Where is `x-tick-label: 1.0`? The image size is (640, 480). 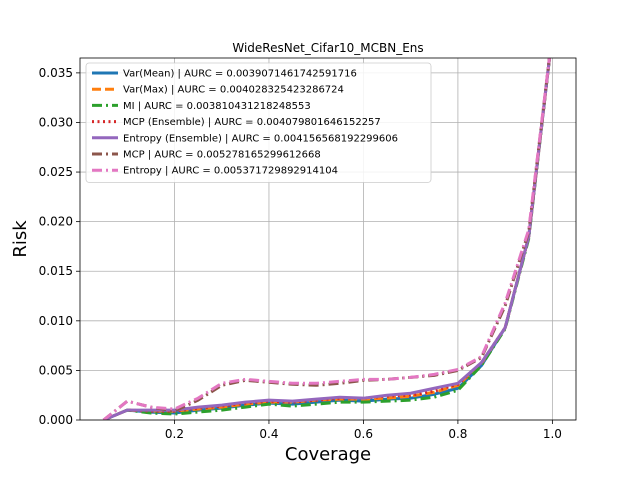 x-tick-label: 1.0 is located at coordinates (552, 434).